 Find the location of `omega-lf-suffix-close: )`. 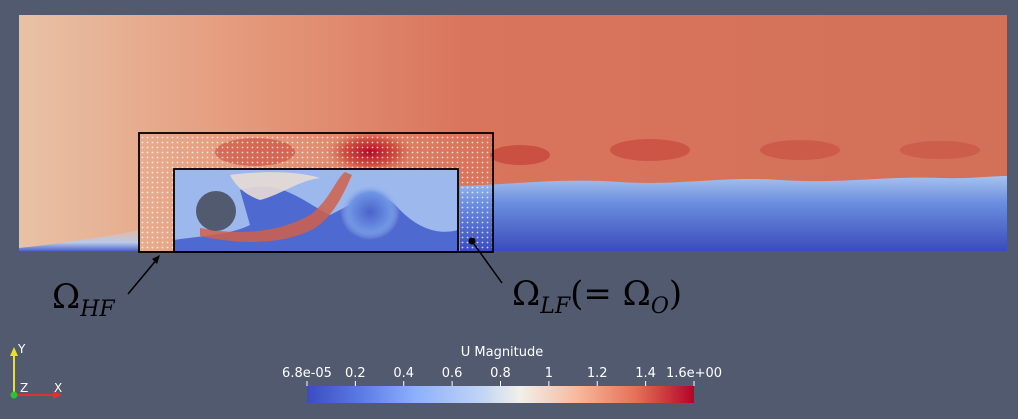

omega-lf-suffix-close: ) is located at coordinates (675, 294).